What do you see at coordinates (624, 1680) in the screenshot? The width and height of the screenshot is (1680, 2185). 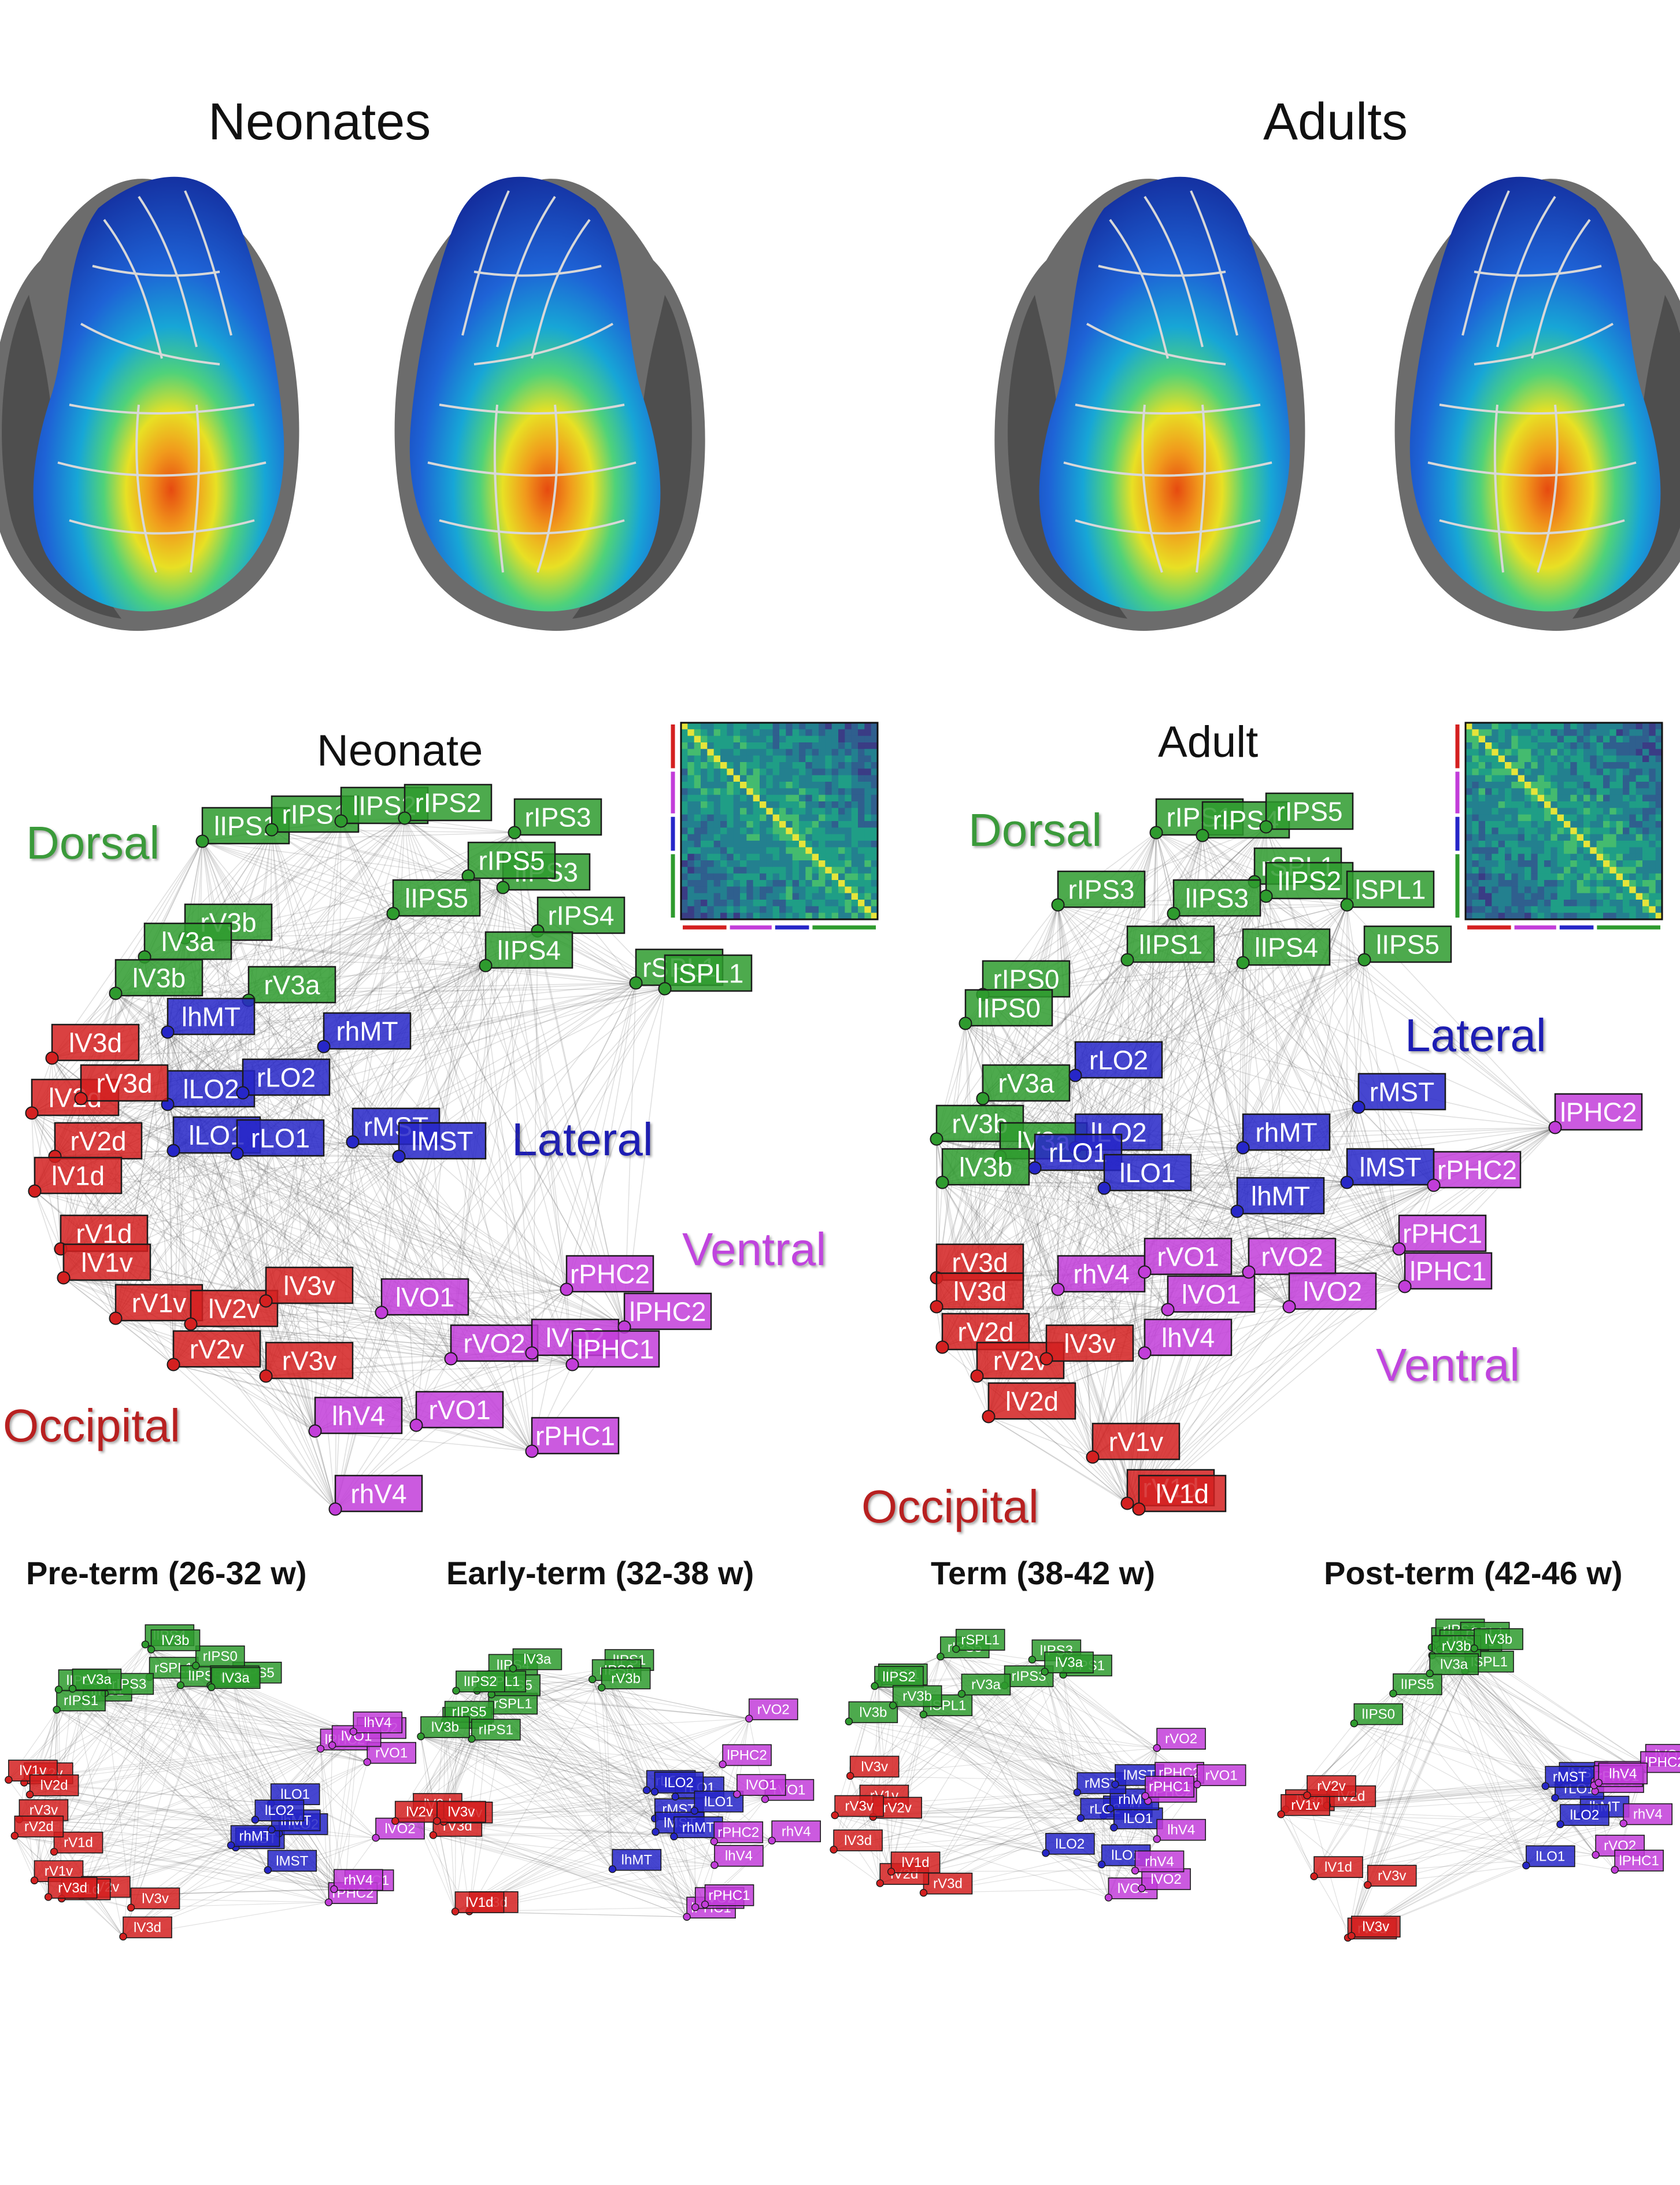 I see `node-rV3b: rV3b` at bounding box center [624, 1680].